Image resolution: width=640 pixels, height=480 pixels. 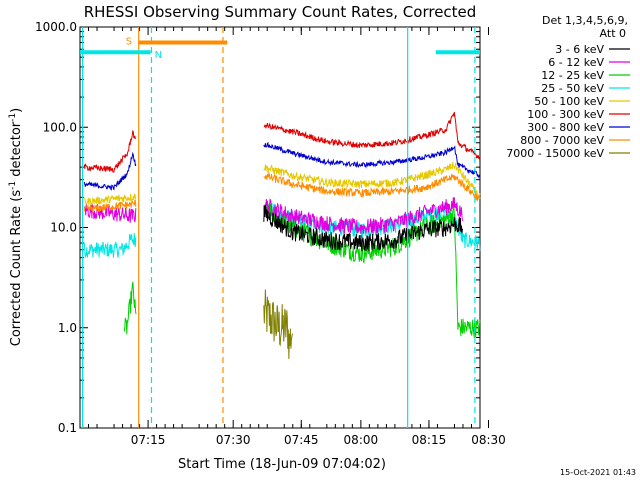 What do you see at coordinates (60, 127) in the screenshot?
I see `y-tick-label: 100.0` at bounding box center [60, 127].